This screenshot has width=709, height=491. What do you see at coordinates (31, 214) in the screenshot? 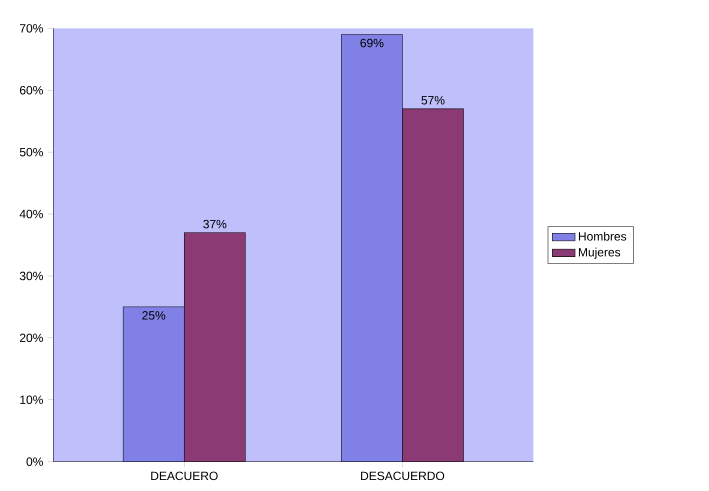
I see `y-tick-label: 40%` at bounding box center [31, 214].